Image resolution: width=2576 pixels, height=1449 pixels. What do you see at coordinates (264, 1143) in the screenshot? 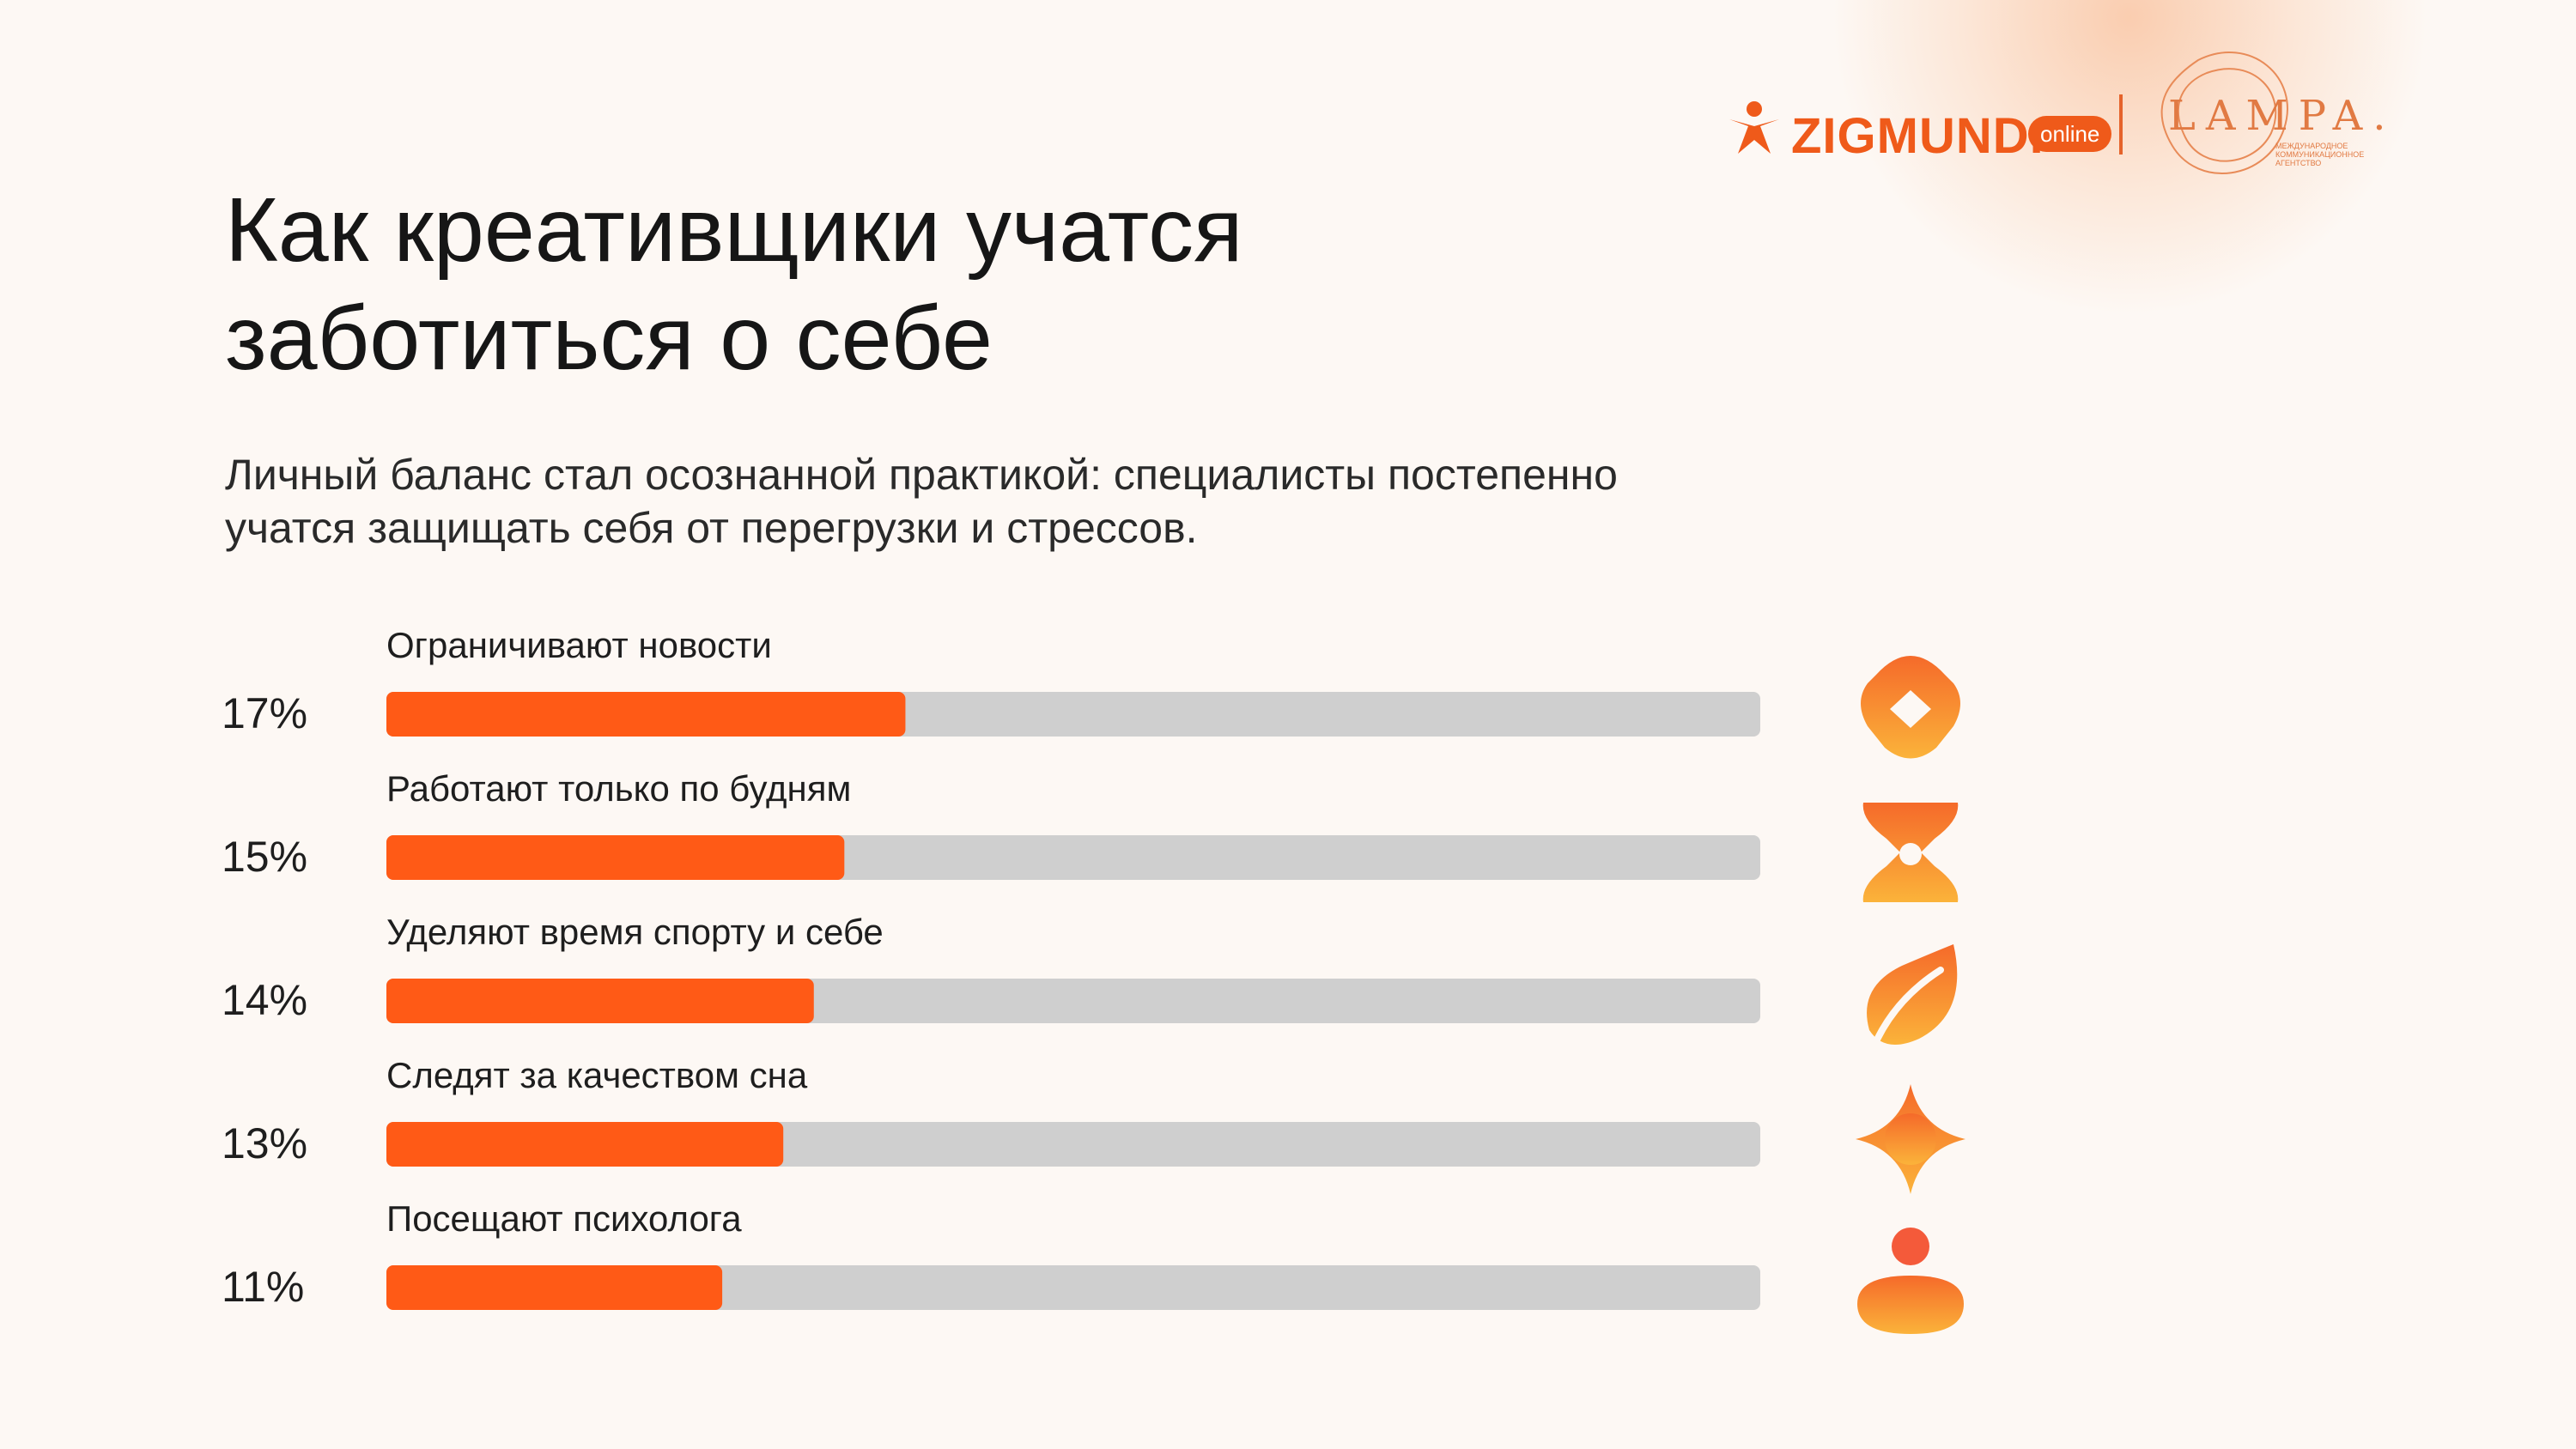
I see `value-label: 13%` at bounding box center [264, 1143].